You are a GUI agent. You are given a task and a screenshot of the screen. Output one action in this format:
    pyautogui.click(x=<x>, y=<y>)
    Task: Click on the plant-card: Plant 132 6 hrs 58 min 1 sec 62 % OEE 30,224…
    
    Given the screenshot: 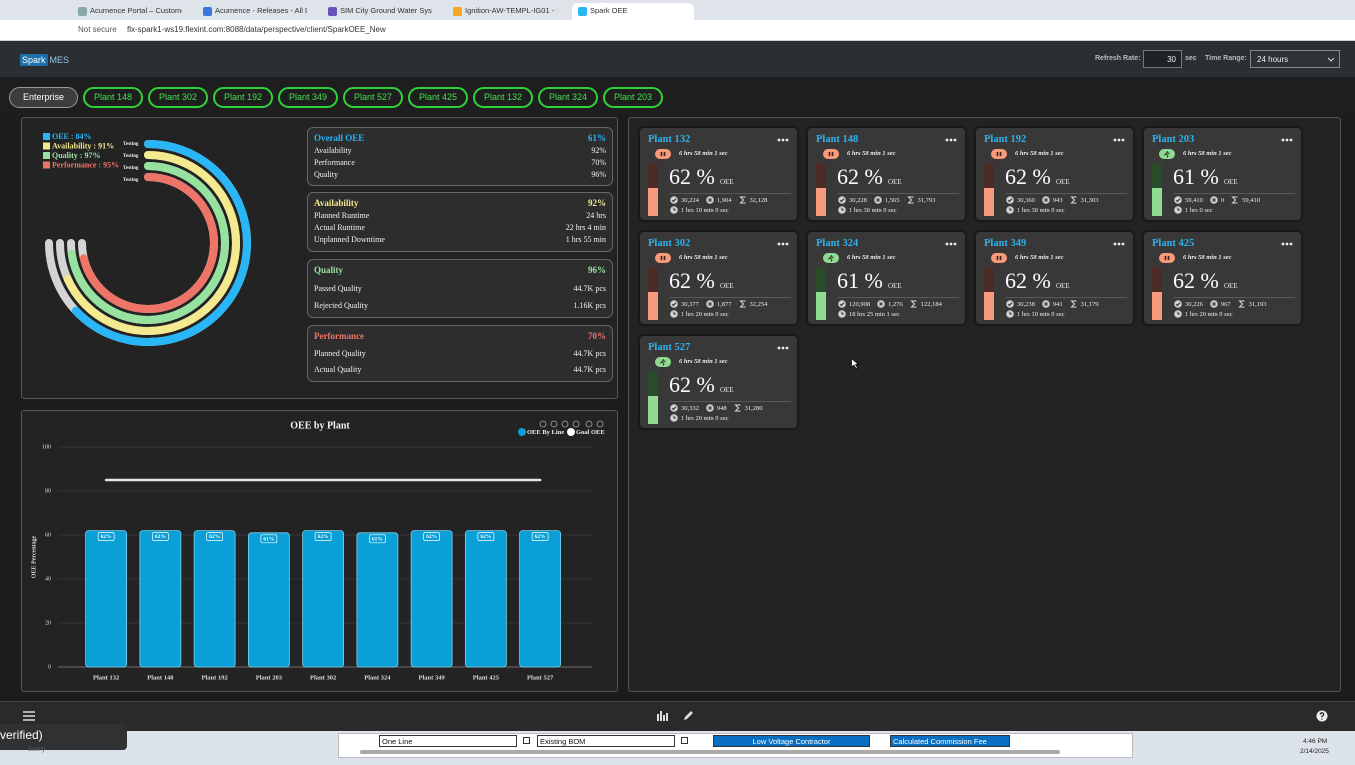 What is the action you would take?
    pyautogui.click(x=718, y=174)
    